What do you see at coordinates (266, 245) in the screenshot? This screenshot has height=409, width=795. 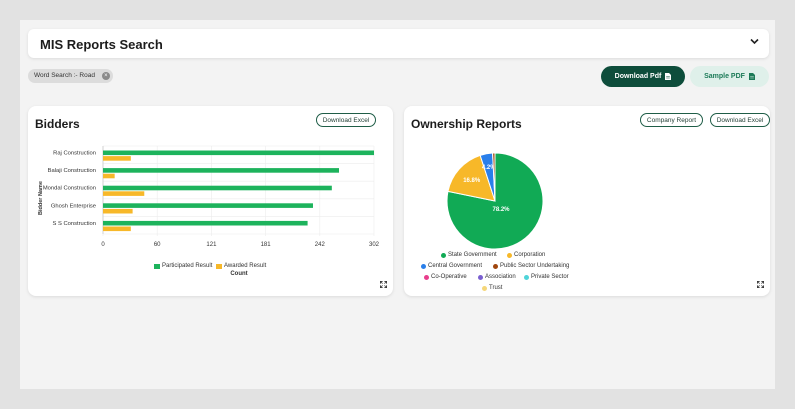 I see `x-tick-label: 181` at bounding box center [266, 245].